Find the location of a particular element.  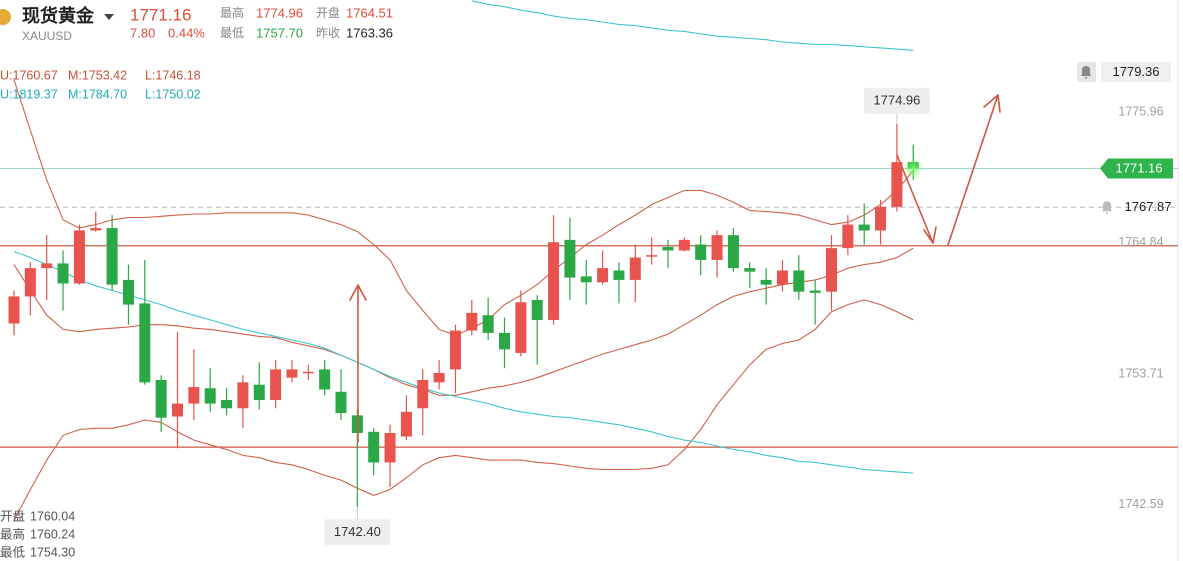

alert-bell is located at coordinates (1107, 208).